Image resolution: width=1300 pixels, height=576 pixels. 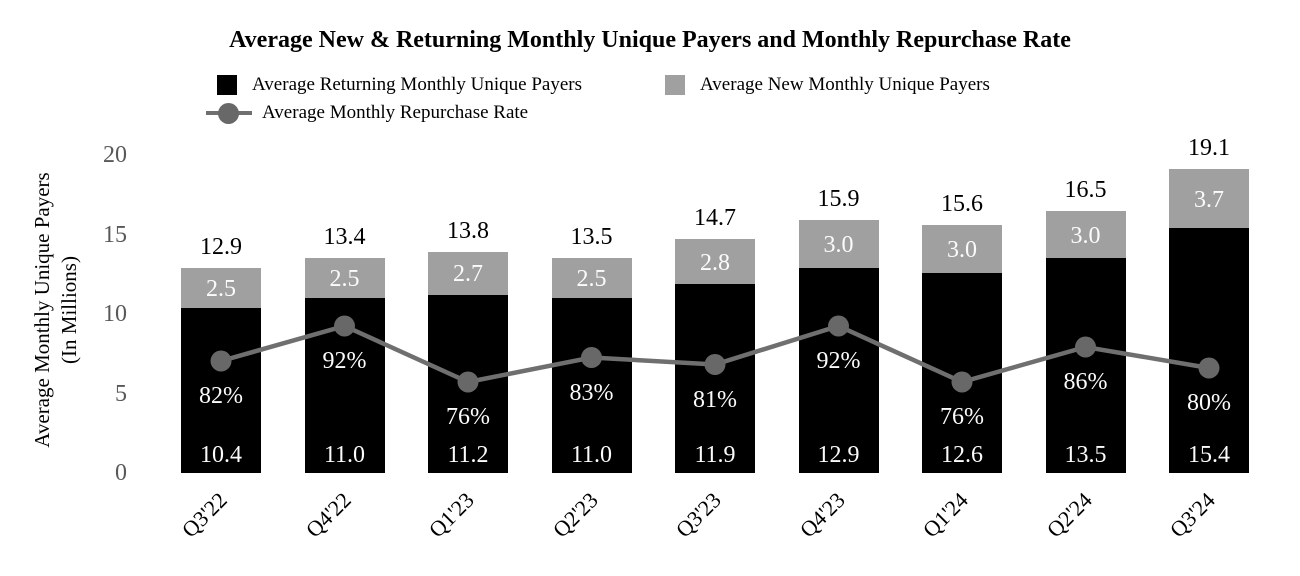 I want to click on bar-segment-new-Q3'24, so click(x=1209, y=199).